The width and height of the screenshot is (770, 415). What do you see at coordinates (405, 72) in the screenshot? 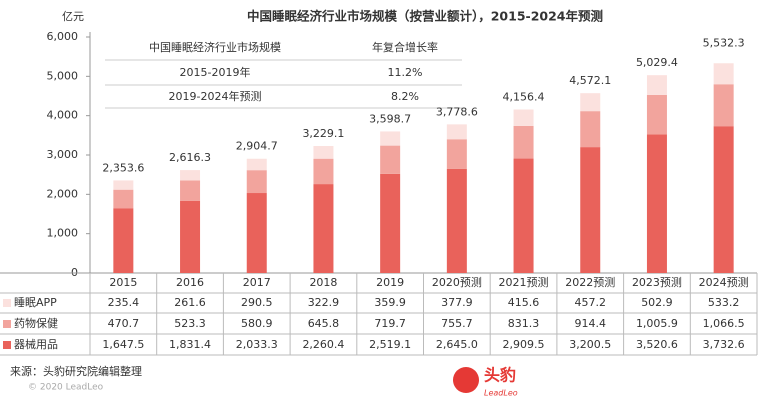
I see `inset-cell: 11.2%` at bounding box center [405, 72].